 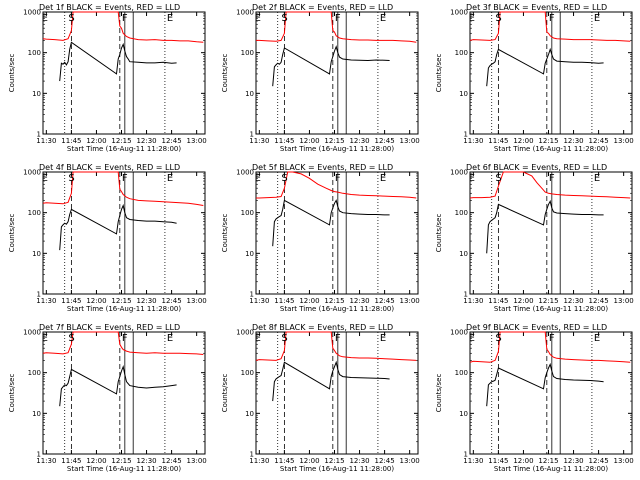 What do you see at coordinates (109, 167) in the screenshot?
I see `panel-title: Det 4f BLACK = Events, RED = LLD` at bounding box center [109, 167].